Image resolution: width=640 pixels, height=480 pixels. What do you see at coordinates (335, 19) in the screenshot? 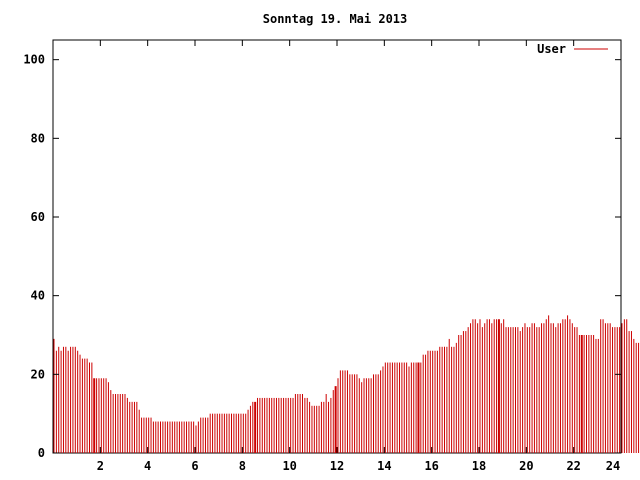
I see `chart-title: Sonntag 19. Mai 2013` at bounding box center [335, 19].